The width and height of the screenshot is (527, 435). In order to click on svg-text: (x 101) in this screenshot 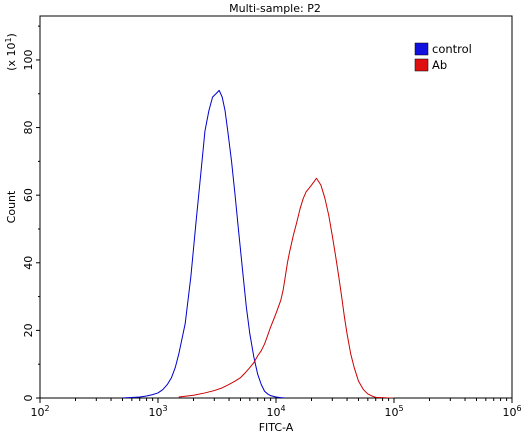, I will do `click(11, 52)`.